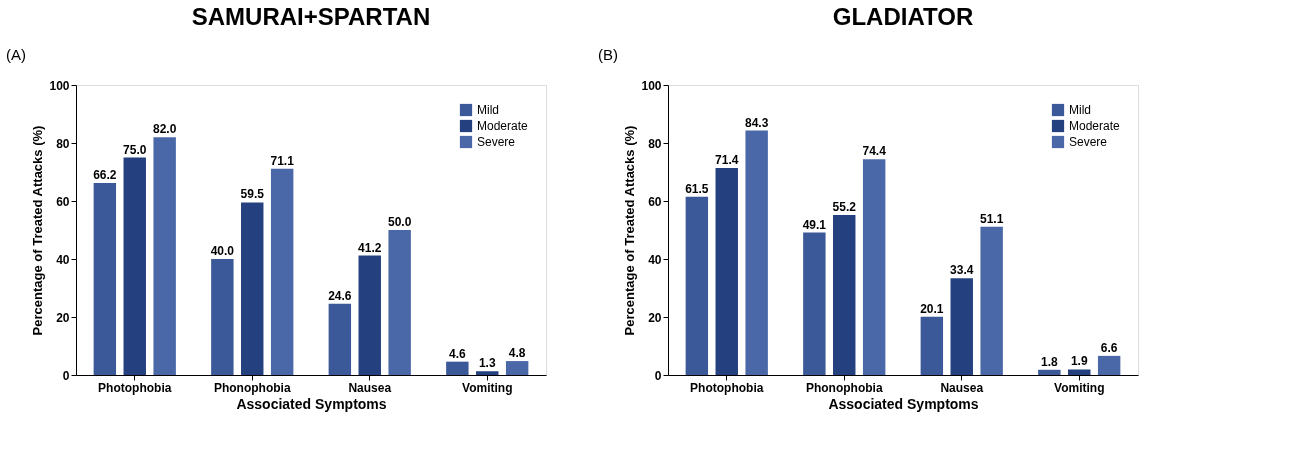 Image resolution: width=1306 pixels, height=454 pixels. I want to click on data-label: 41.2, so click(370, 247).